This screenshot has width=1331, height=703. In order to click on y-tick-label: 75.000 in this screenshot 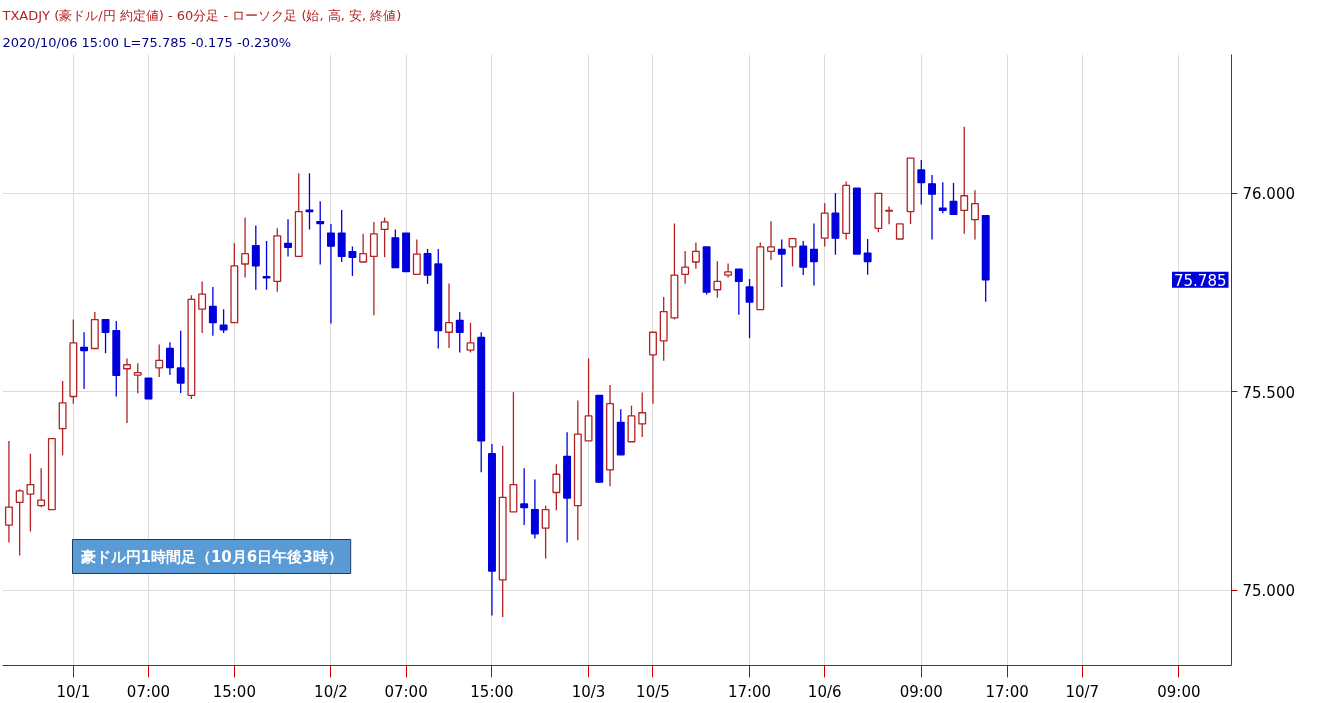, I will do `click(1268, 591)`.